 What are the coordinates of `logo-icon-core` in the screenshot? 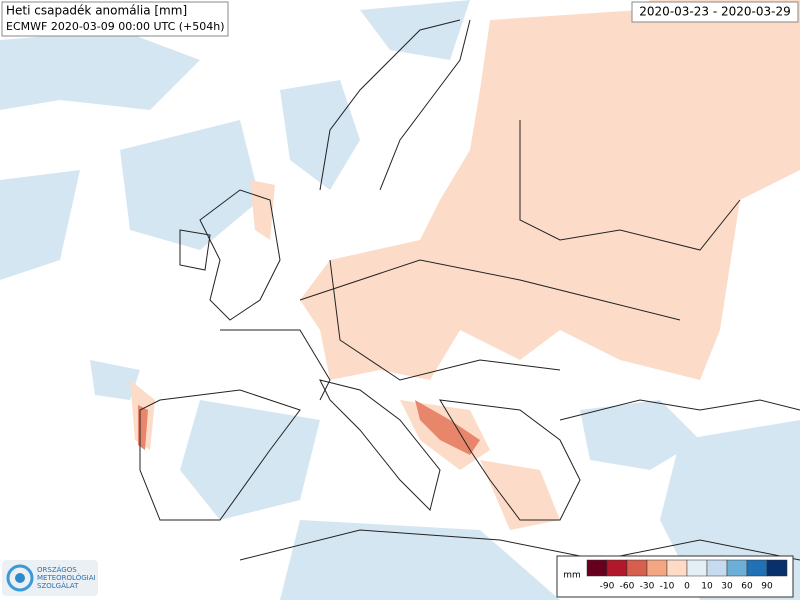 It's located at (20, 578).